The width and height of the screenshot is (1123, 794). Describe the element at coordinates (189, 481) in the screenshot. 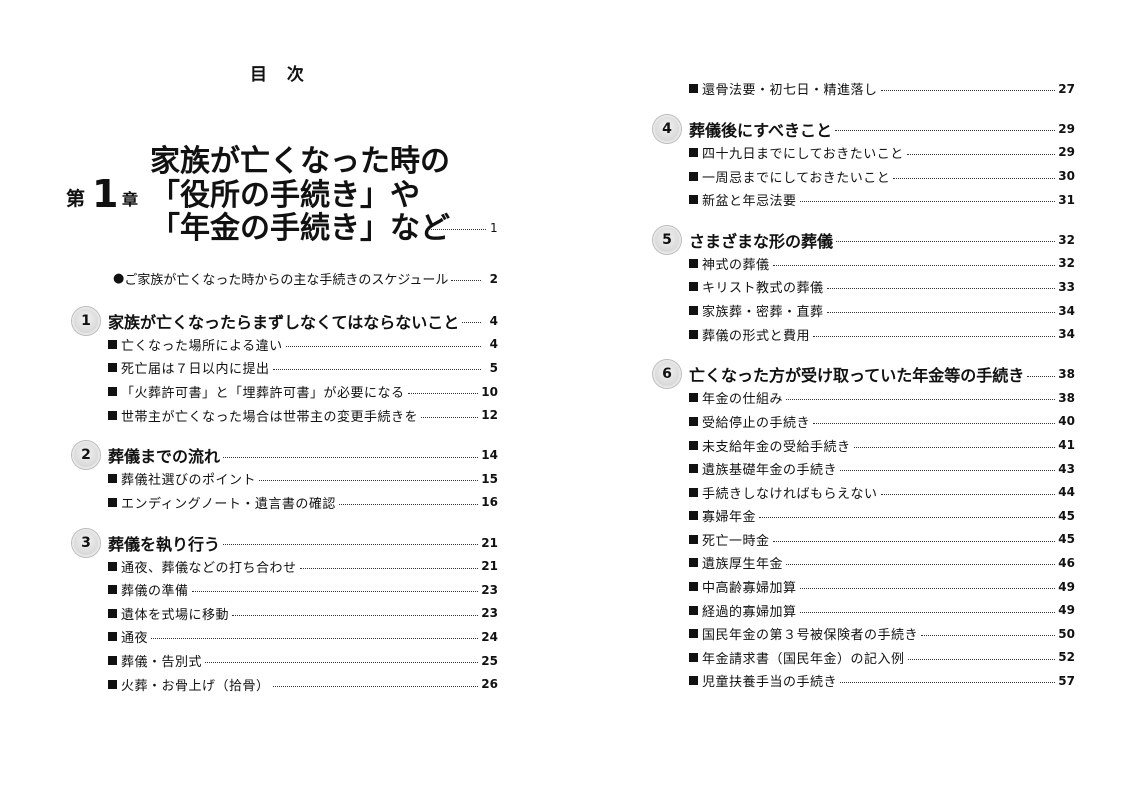

I see `item-title: 葬儀社選びのポイント` at that location.